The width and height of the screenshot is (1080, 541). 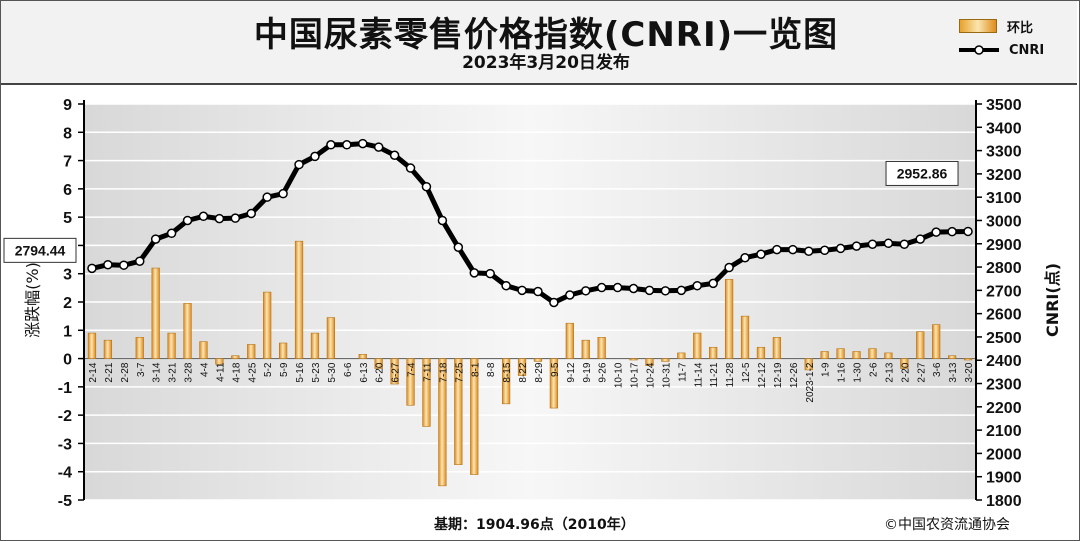 I want to click on x-tick-label: 11-7, so click(x=682, y=372).